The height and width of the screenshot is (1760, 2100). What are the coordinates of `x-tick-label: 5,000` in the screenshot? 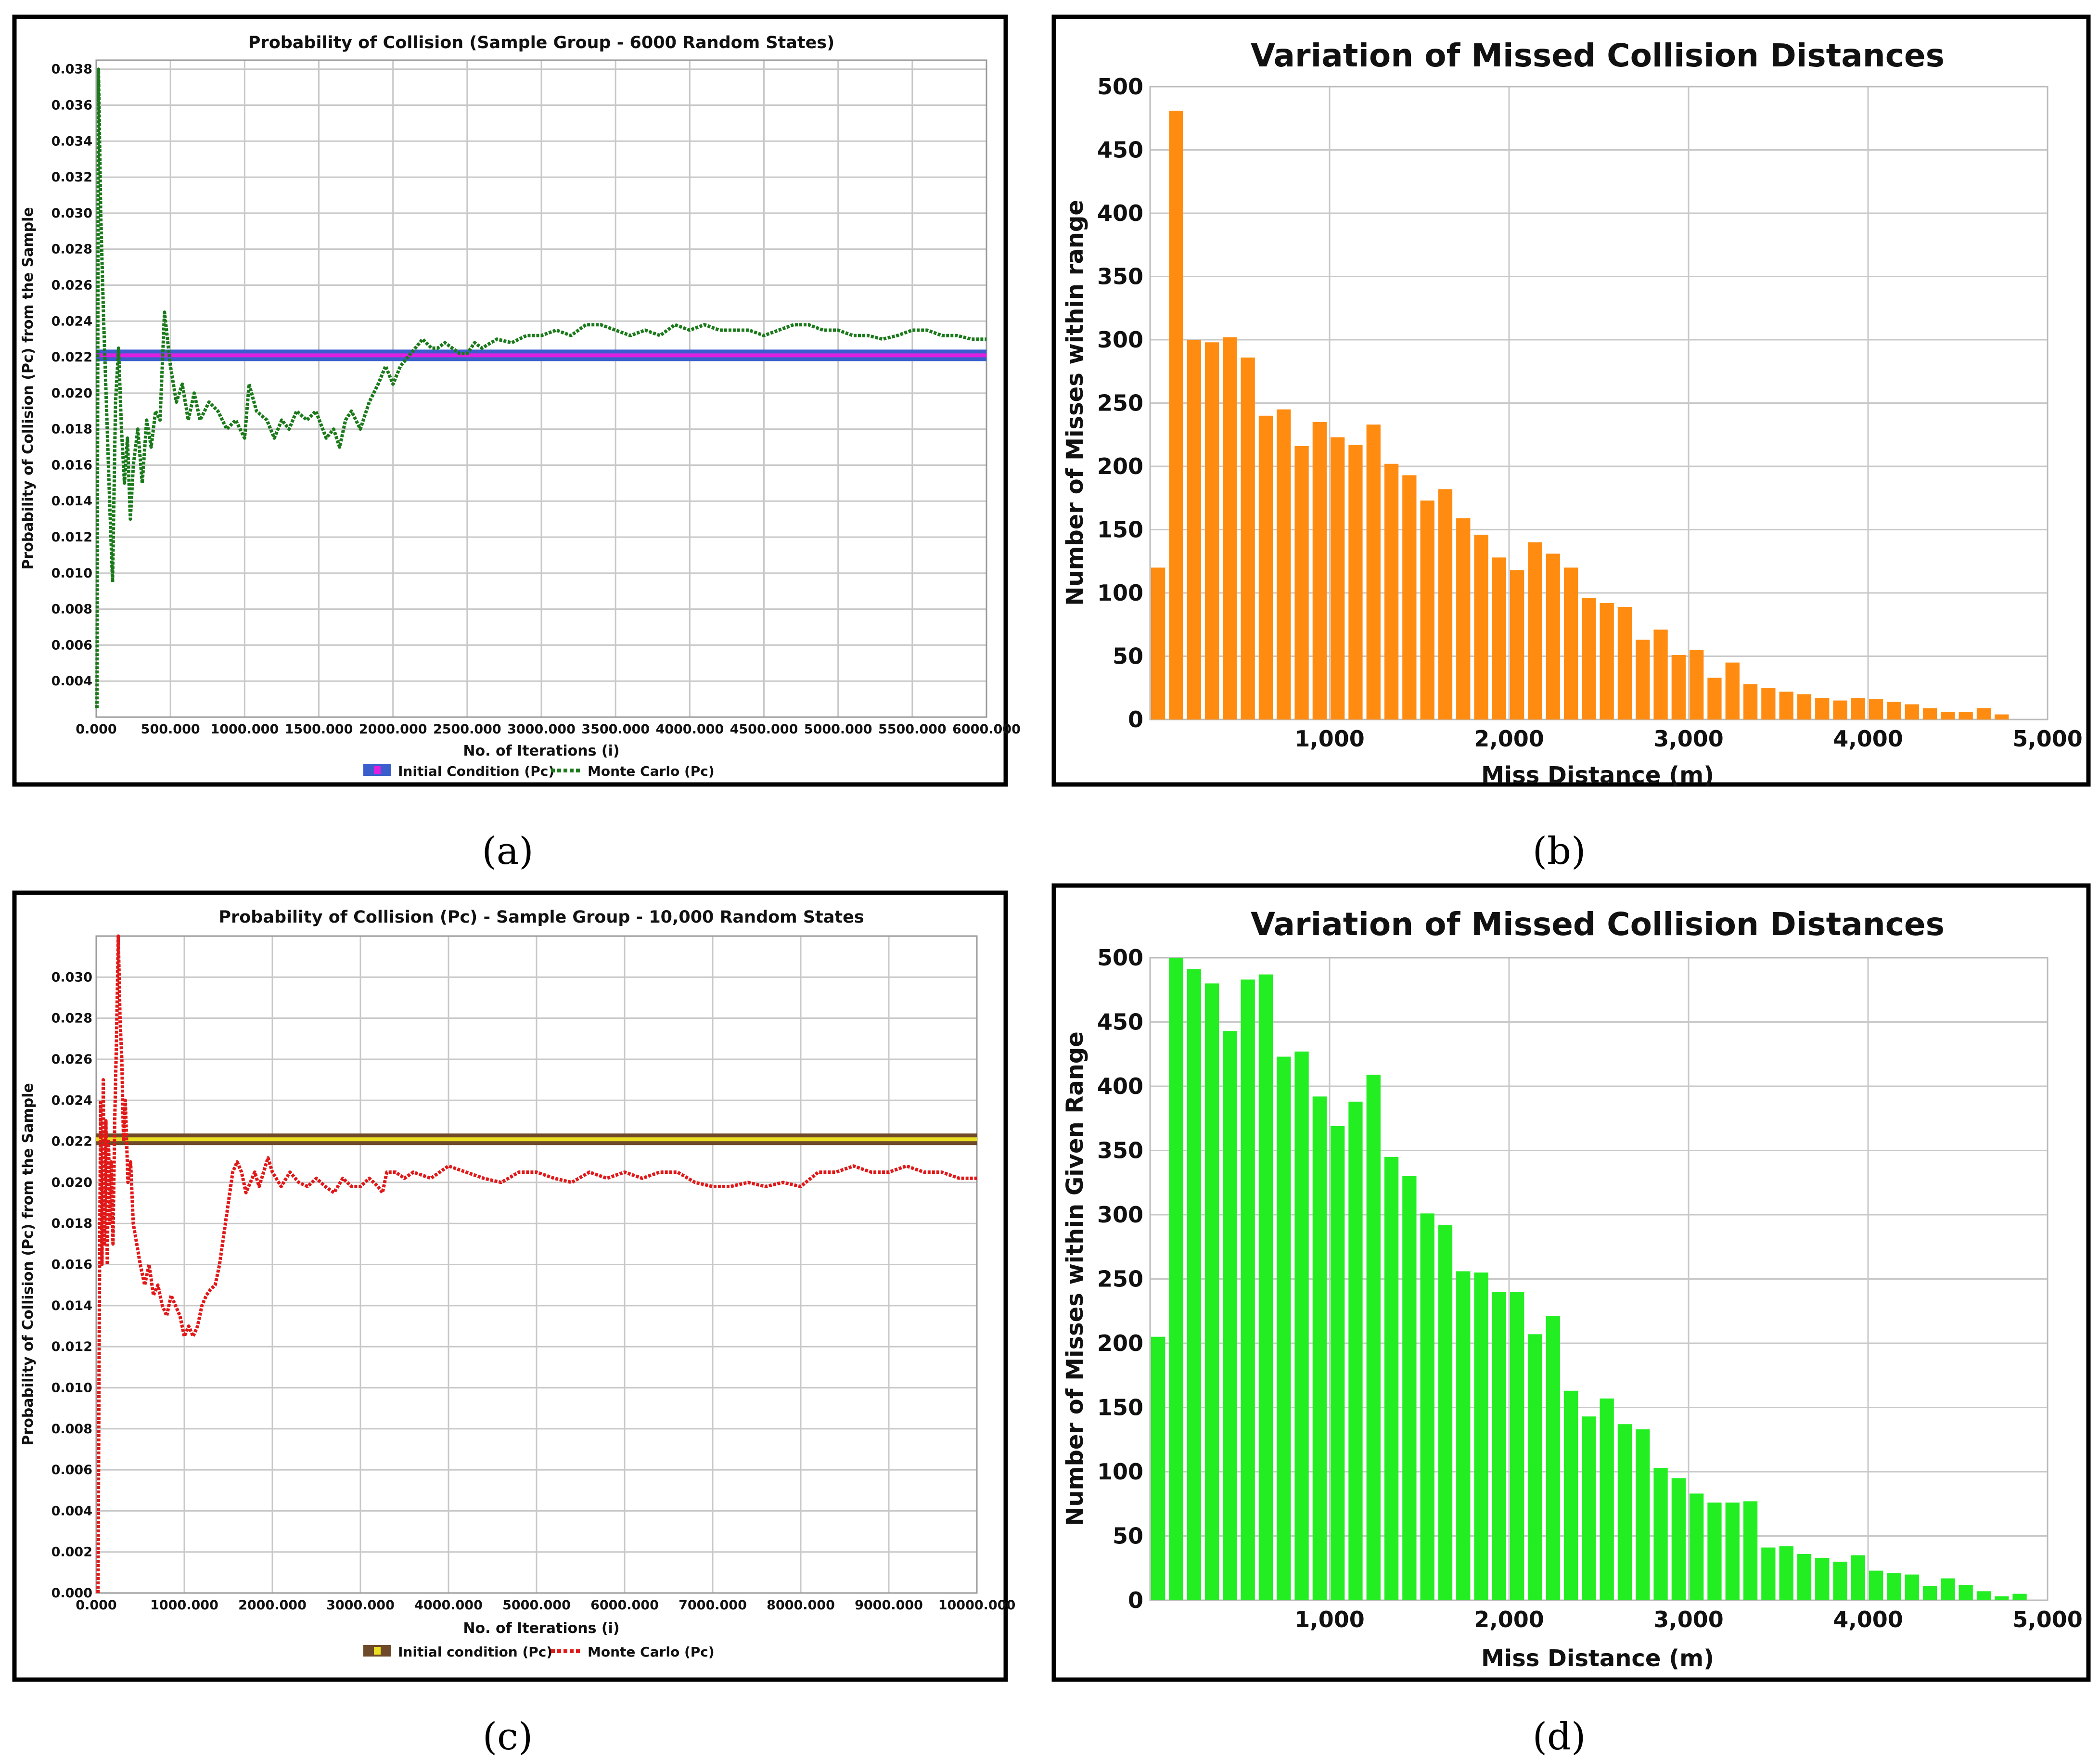 It's located at (2047, 1619).